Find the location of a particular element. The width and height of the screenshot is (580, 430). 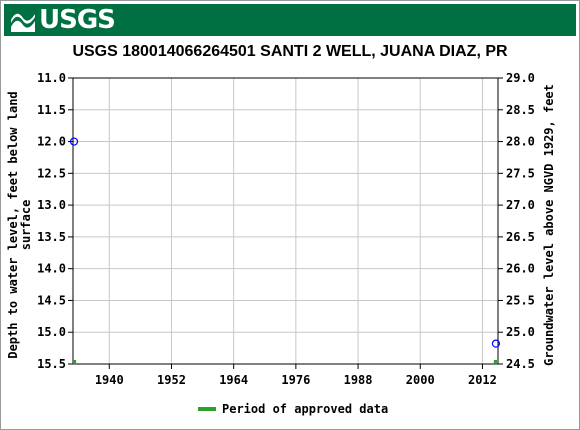

y2-tick-label: 28.5 is located at coordinates (520, 110).